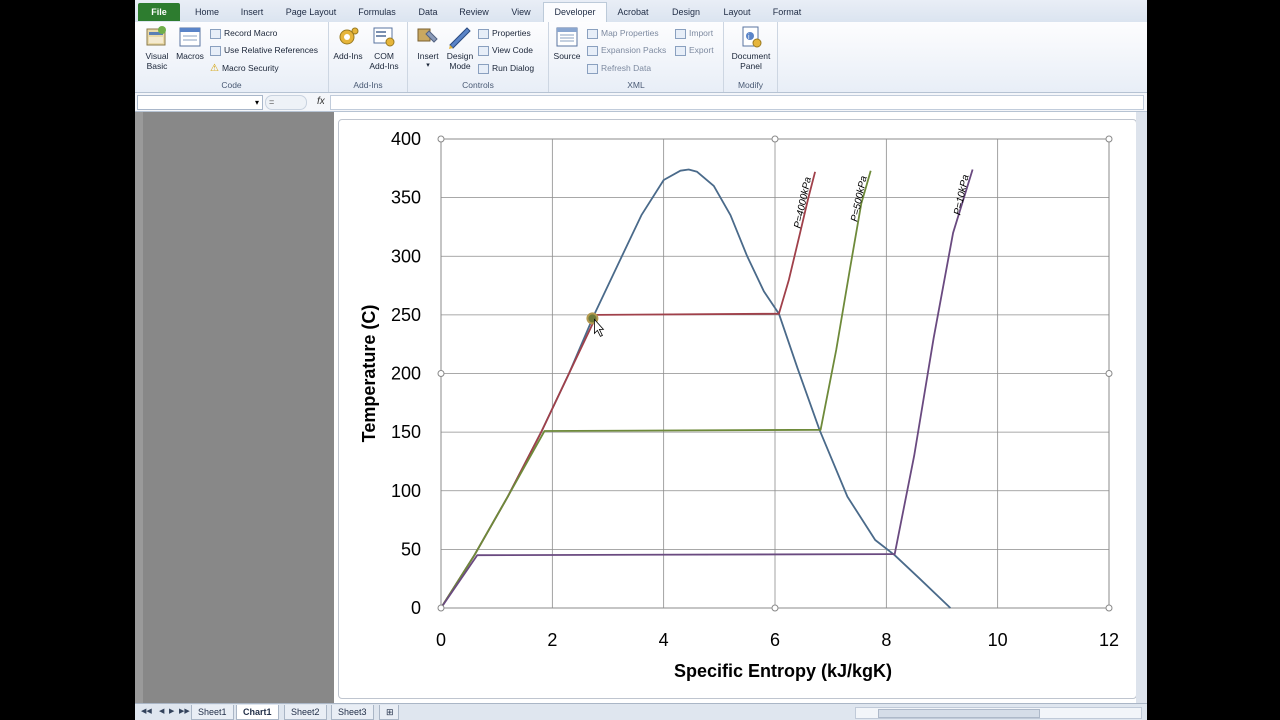  I want to click on record-macro-button: Record Macro, so click(243, 33).